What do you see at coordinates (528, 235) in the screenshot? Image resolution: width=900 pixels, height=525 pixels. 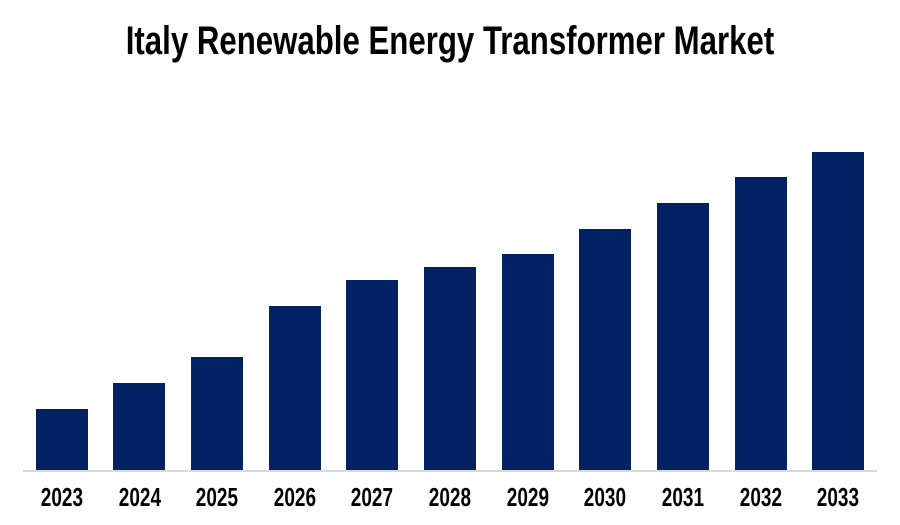 I see `bar-slot-2029` at bounding box center [528, 235].